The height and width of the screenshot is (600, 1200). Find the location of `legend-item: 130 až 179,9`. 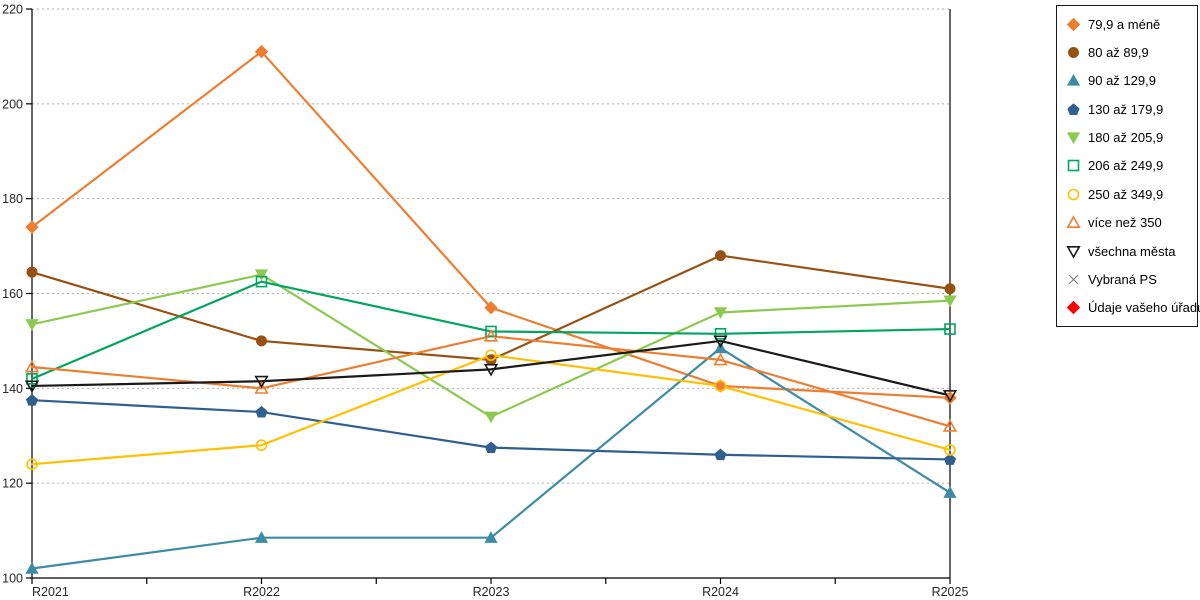

legend-item: 130 až 179,9 is located at coordinates (1127, 109).